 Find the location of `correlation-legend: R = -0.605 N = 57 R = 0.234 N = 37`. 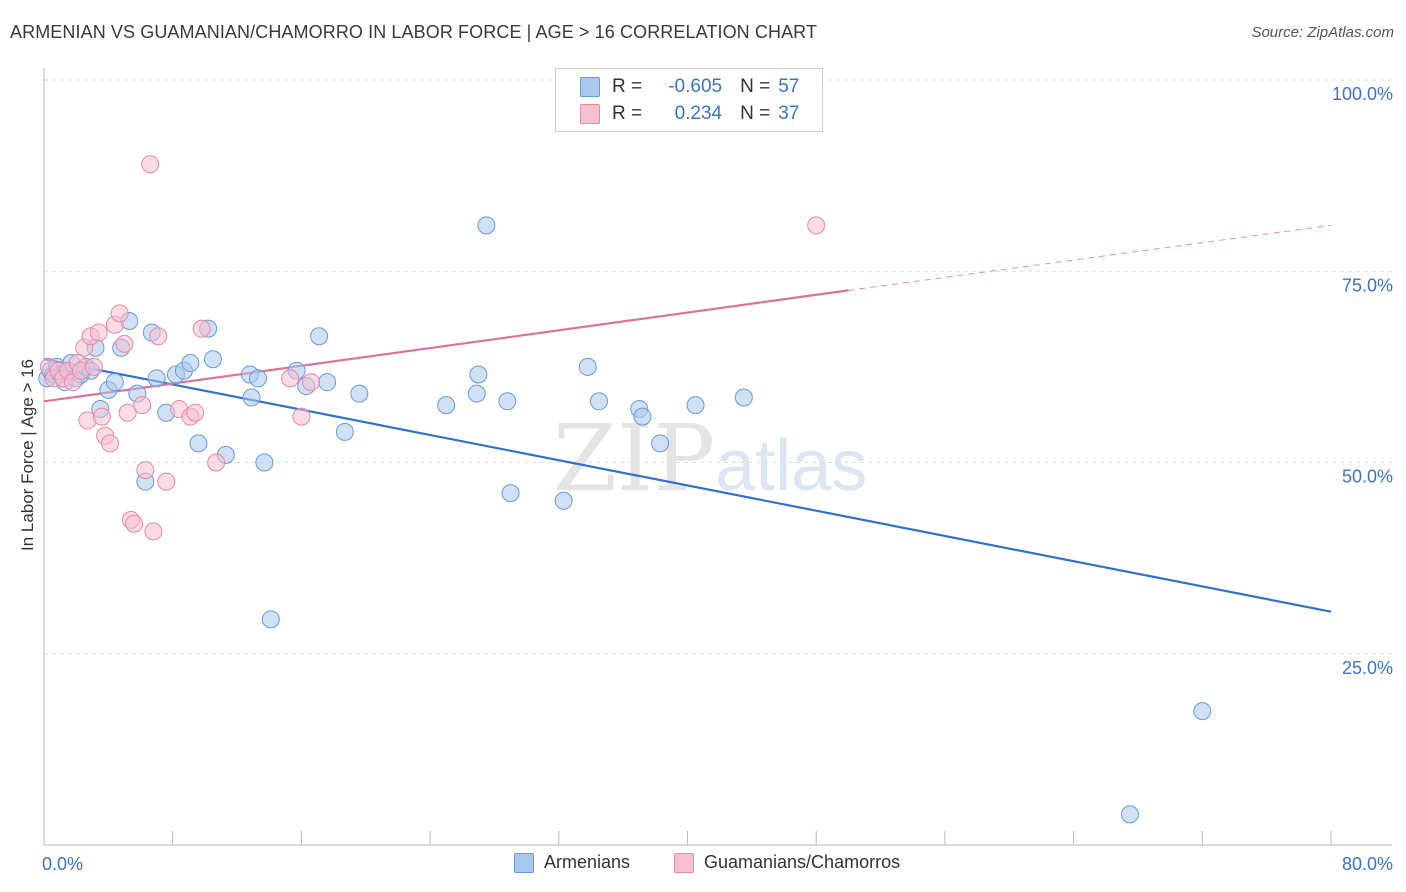

correlation-legend: R = -0.605 N = 57 R = 0.234 N = 37 is located at coordinates (689, 100).